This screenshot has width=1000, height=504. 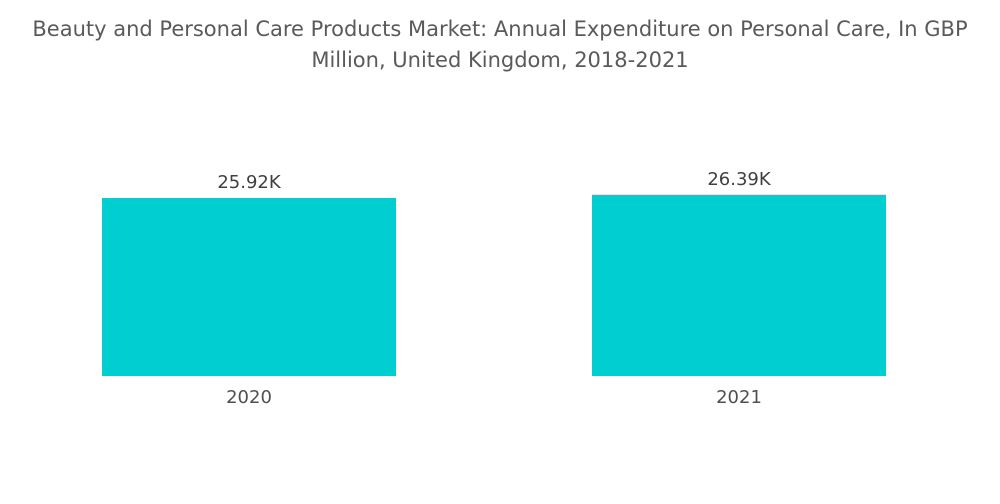 What do you see at coordinates (494, 397) in the screenshot?
I see `x-axis-ticks: 2020 2021` at bounding box center [494, 397].